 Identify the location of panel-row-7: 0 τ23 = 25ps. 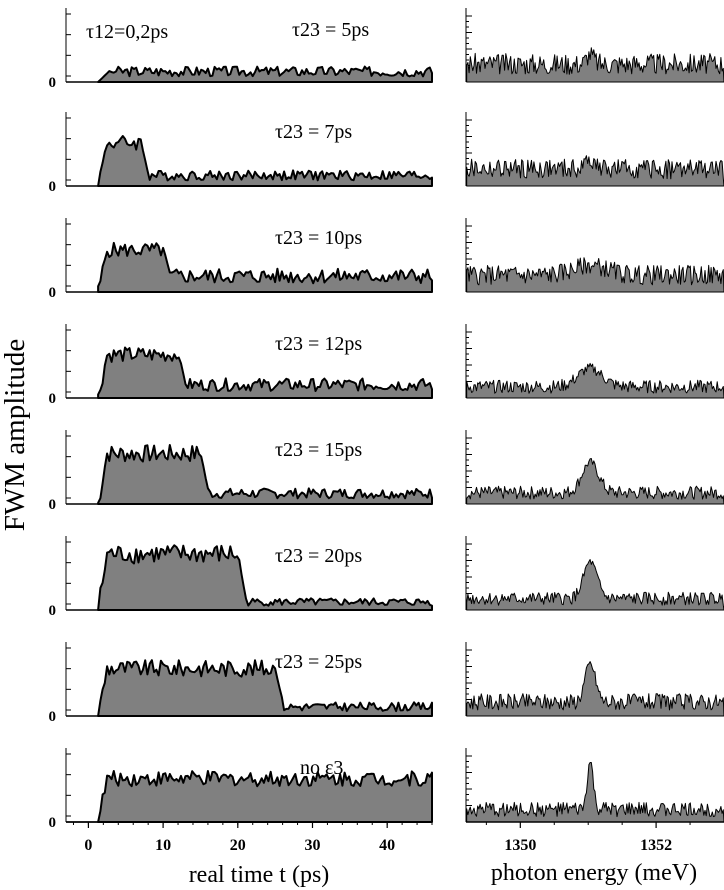
(386, 683).